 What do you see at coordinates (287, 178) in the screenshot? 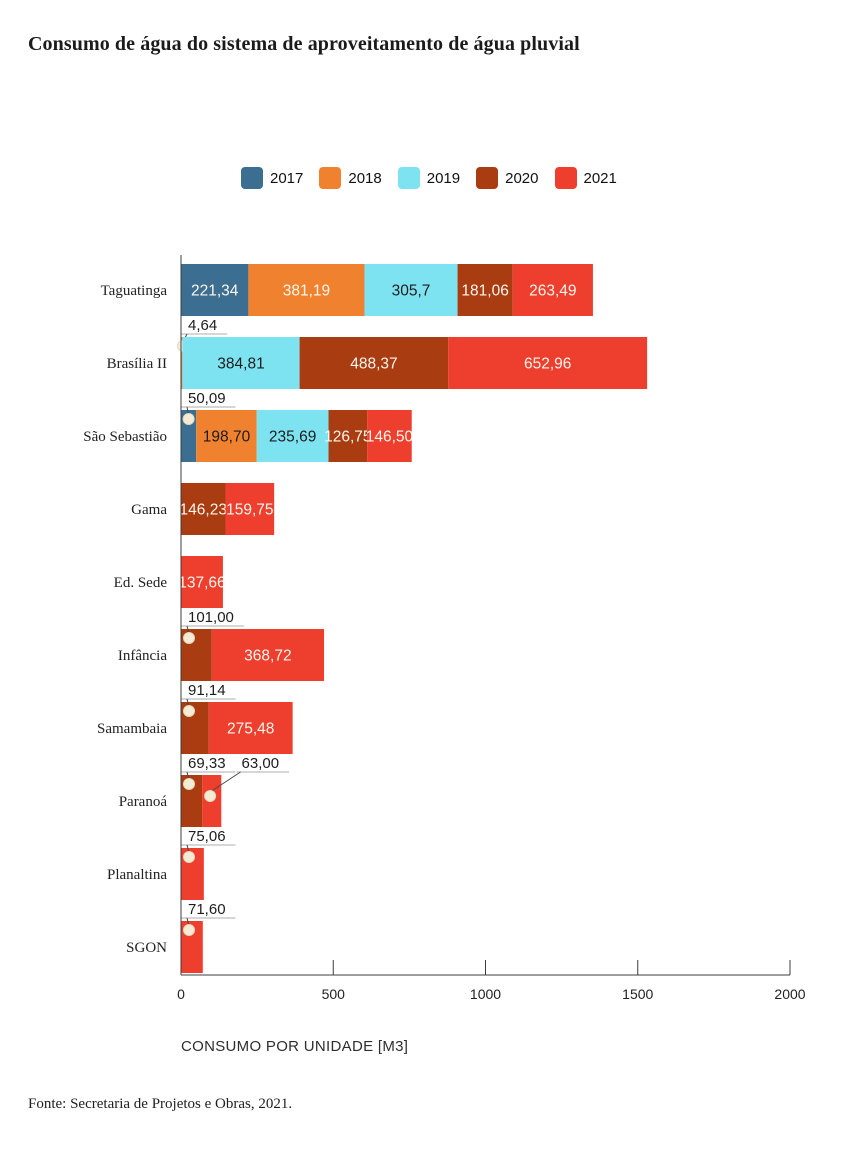
I see `legend-label: 2017` at bounding box center [287, 178].